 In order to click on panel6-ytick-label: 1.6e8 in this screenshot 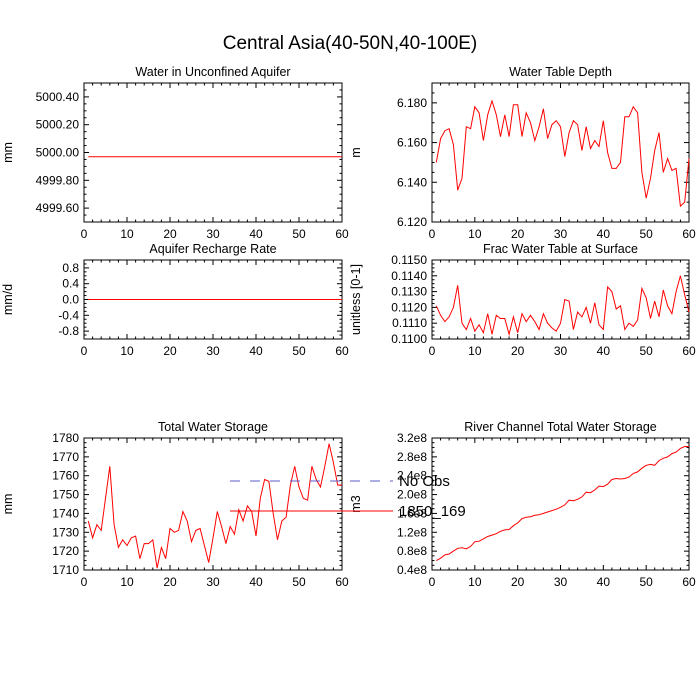, I will do `click(412, 513)`.